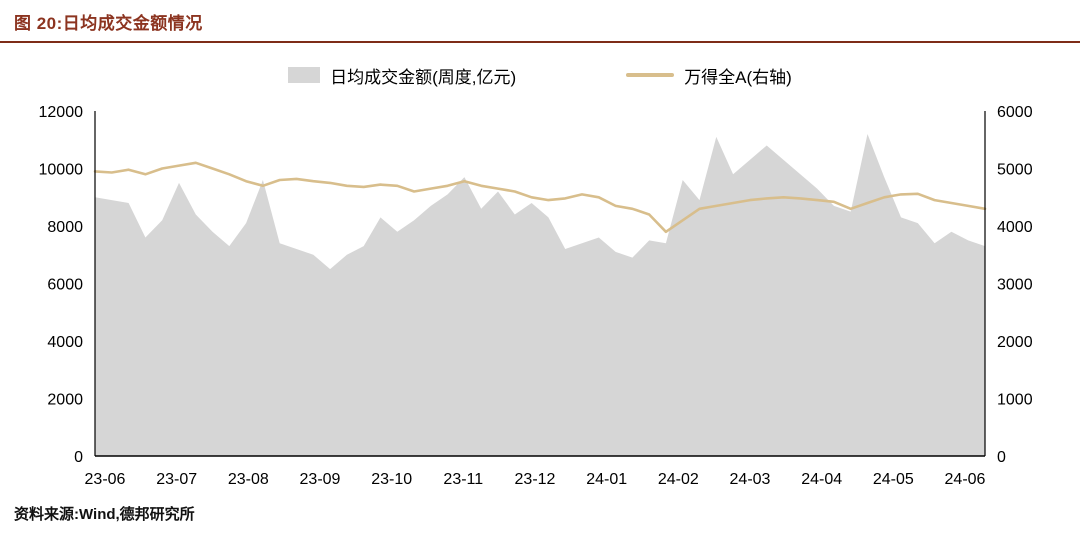 The width and height of the screenshot is (1080, 548). I want to click on x-axis-tick-label: 23-06, so click(105, 479).